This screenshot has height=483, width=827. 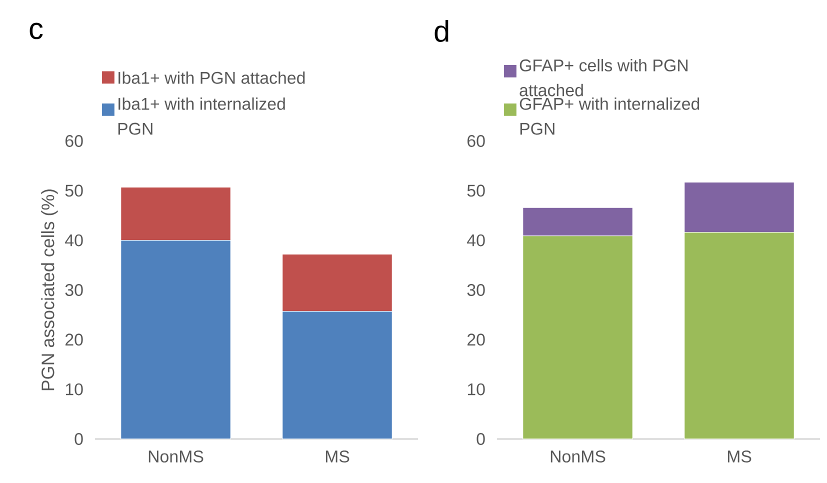 What do you see at coordinates (610, 116) in the screenshot?
I see `legend-label: GFAP+ with internalized PGN` at bounding box center [610, 116].